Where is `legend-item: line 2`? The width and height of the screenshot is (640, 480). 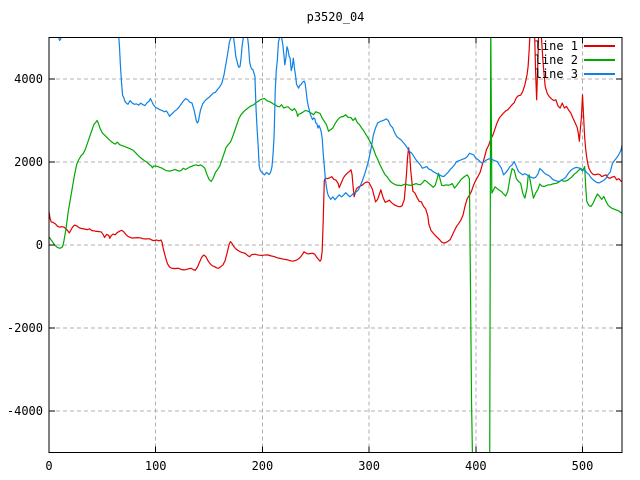
legend-item: line 2 is located at coordinates (320, 60).